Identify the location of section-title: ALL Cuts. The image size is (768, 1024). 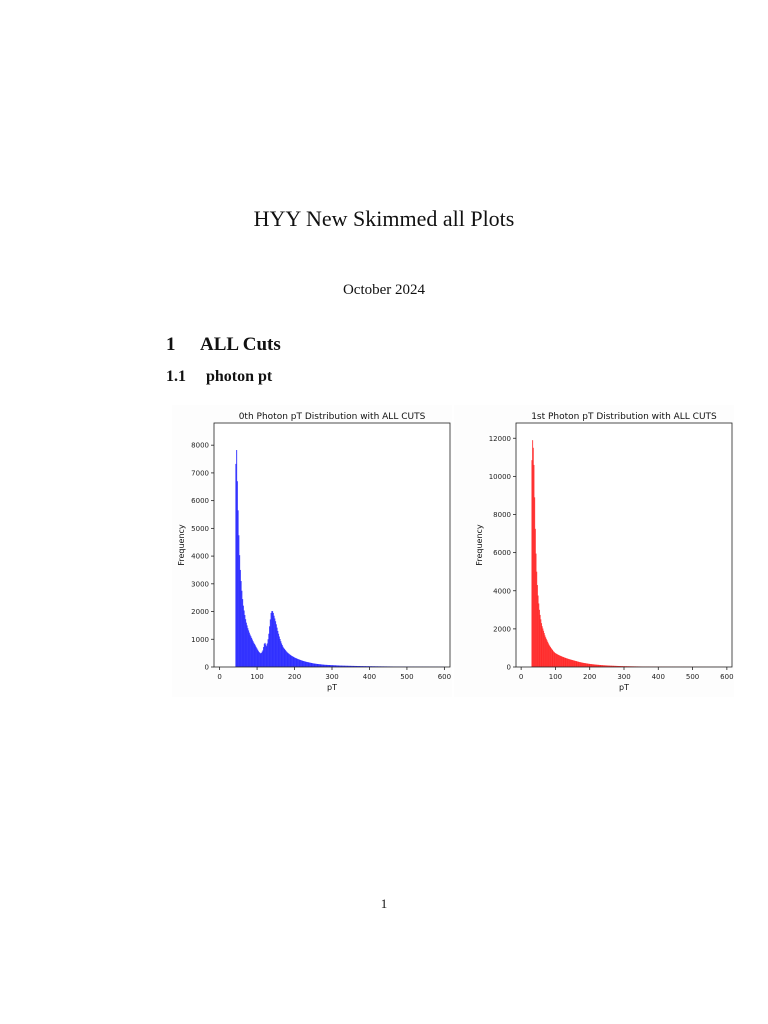
(240, 344).